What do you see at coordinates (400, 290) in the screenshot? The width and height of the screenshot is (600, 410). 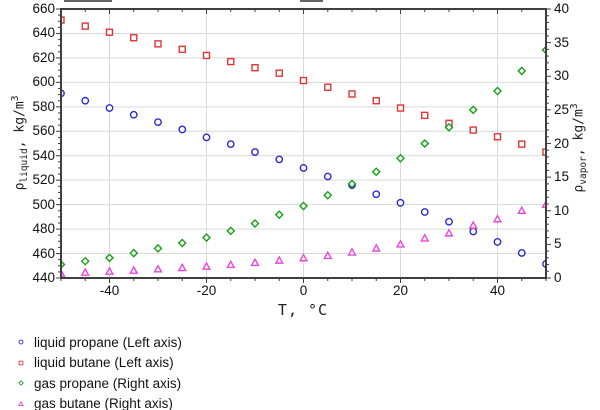 I see `x-axis-tick-label: 20` at bounding box center [400, 290].